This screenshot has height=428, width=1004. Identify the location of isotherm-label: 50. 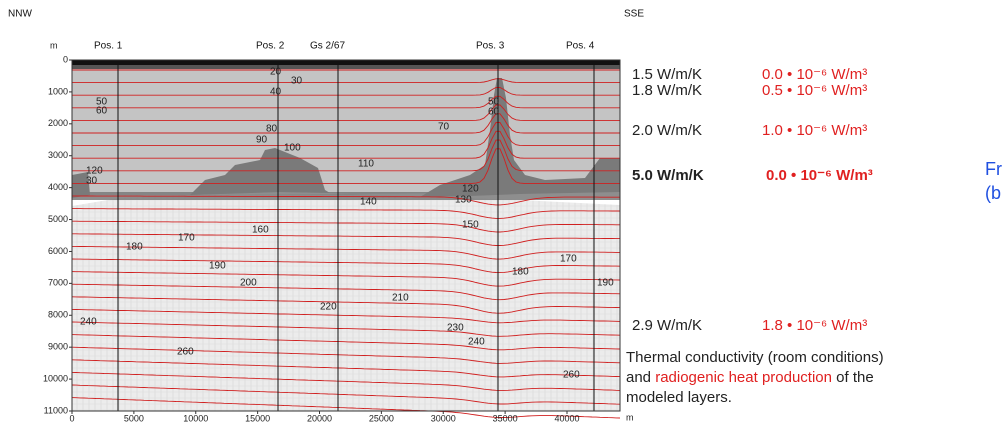
(102, 102).